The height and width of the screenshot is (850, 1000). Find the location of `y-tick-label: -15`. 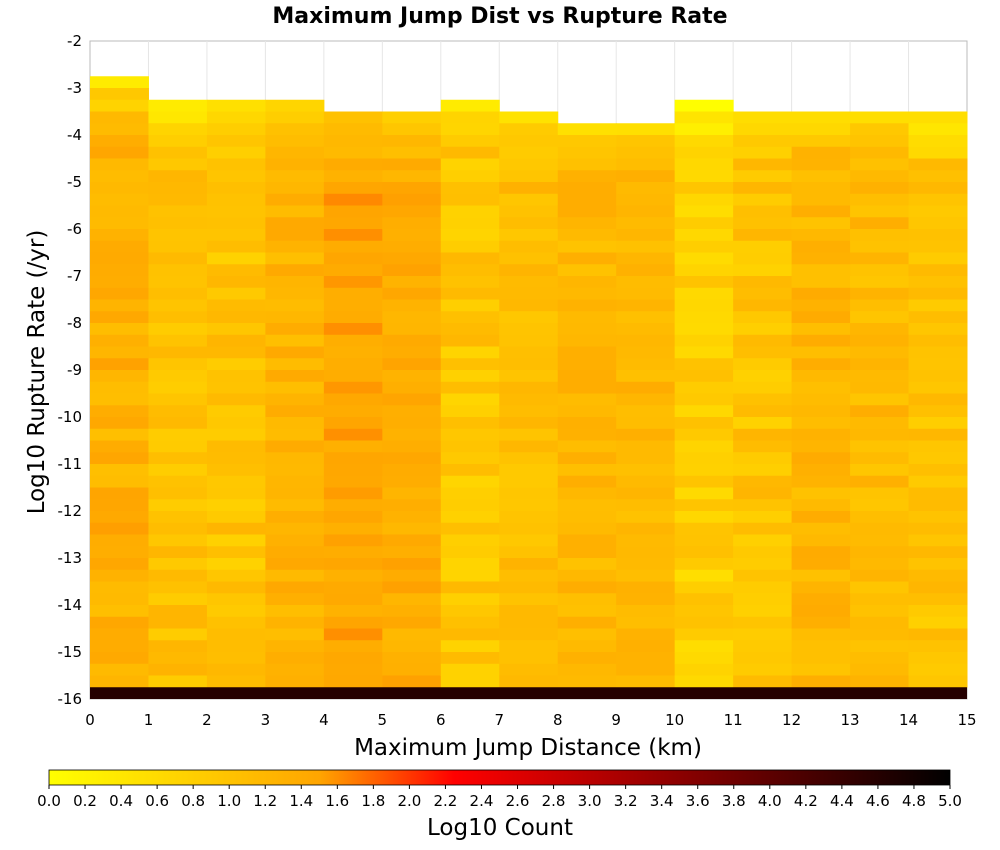

y-tick-label: -15 is located at coordinates (70, 652).